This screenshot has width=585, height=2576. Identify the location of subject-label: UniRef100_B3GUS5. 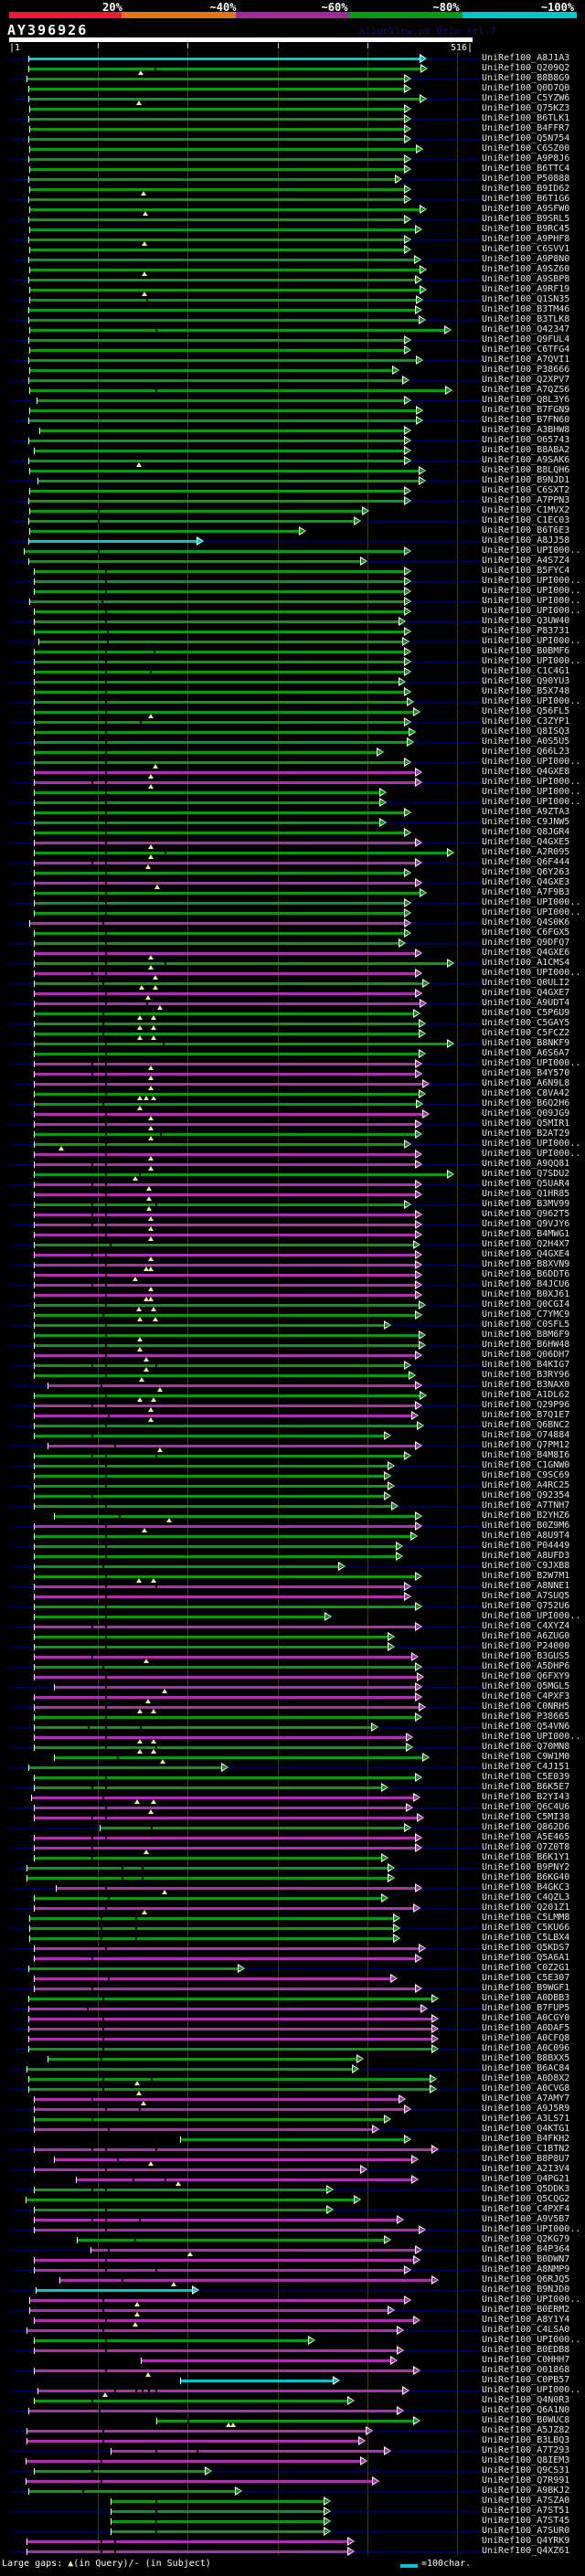
(526, 1656).